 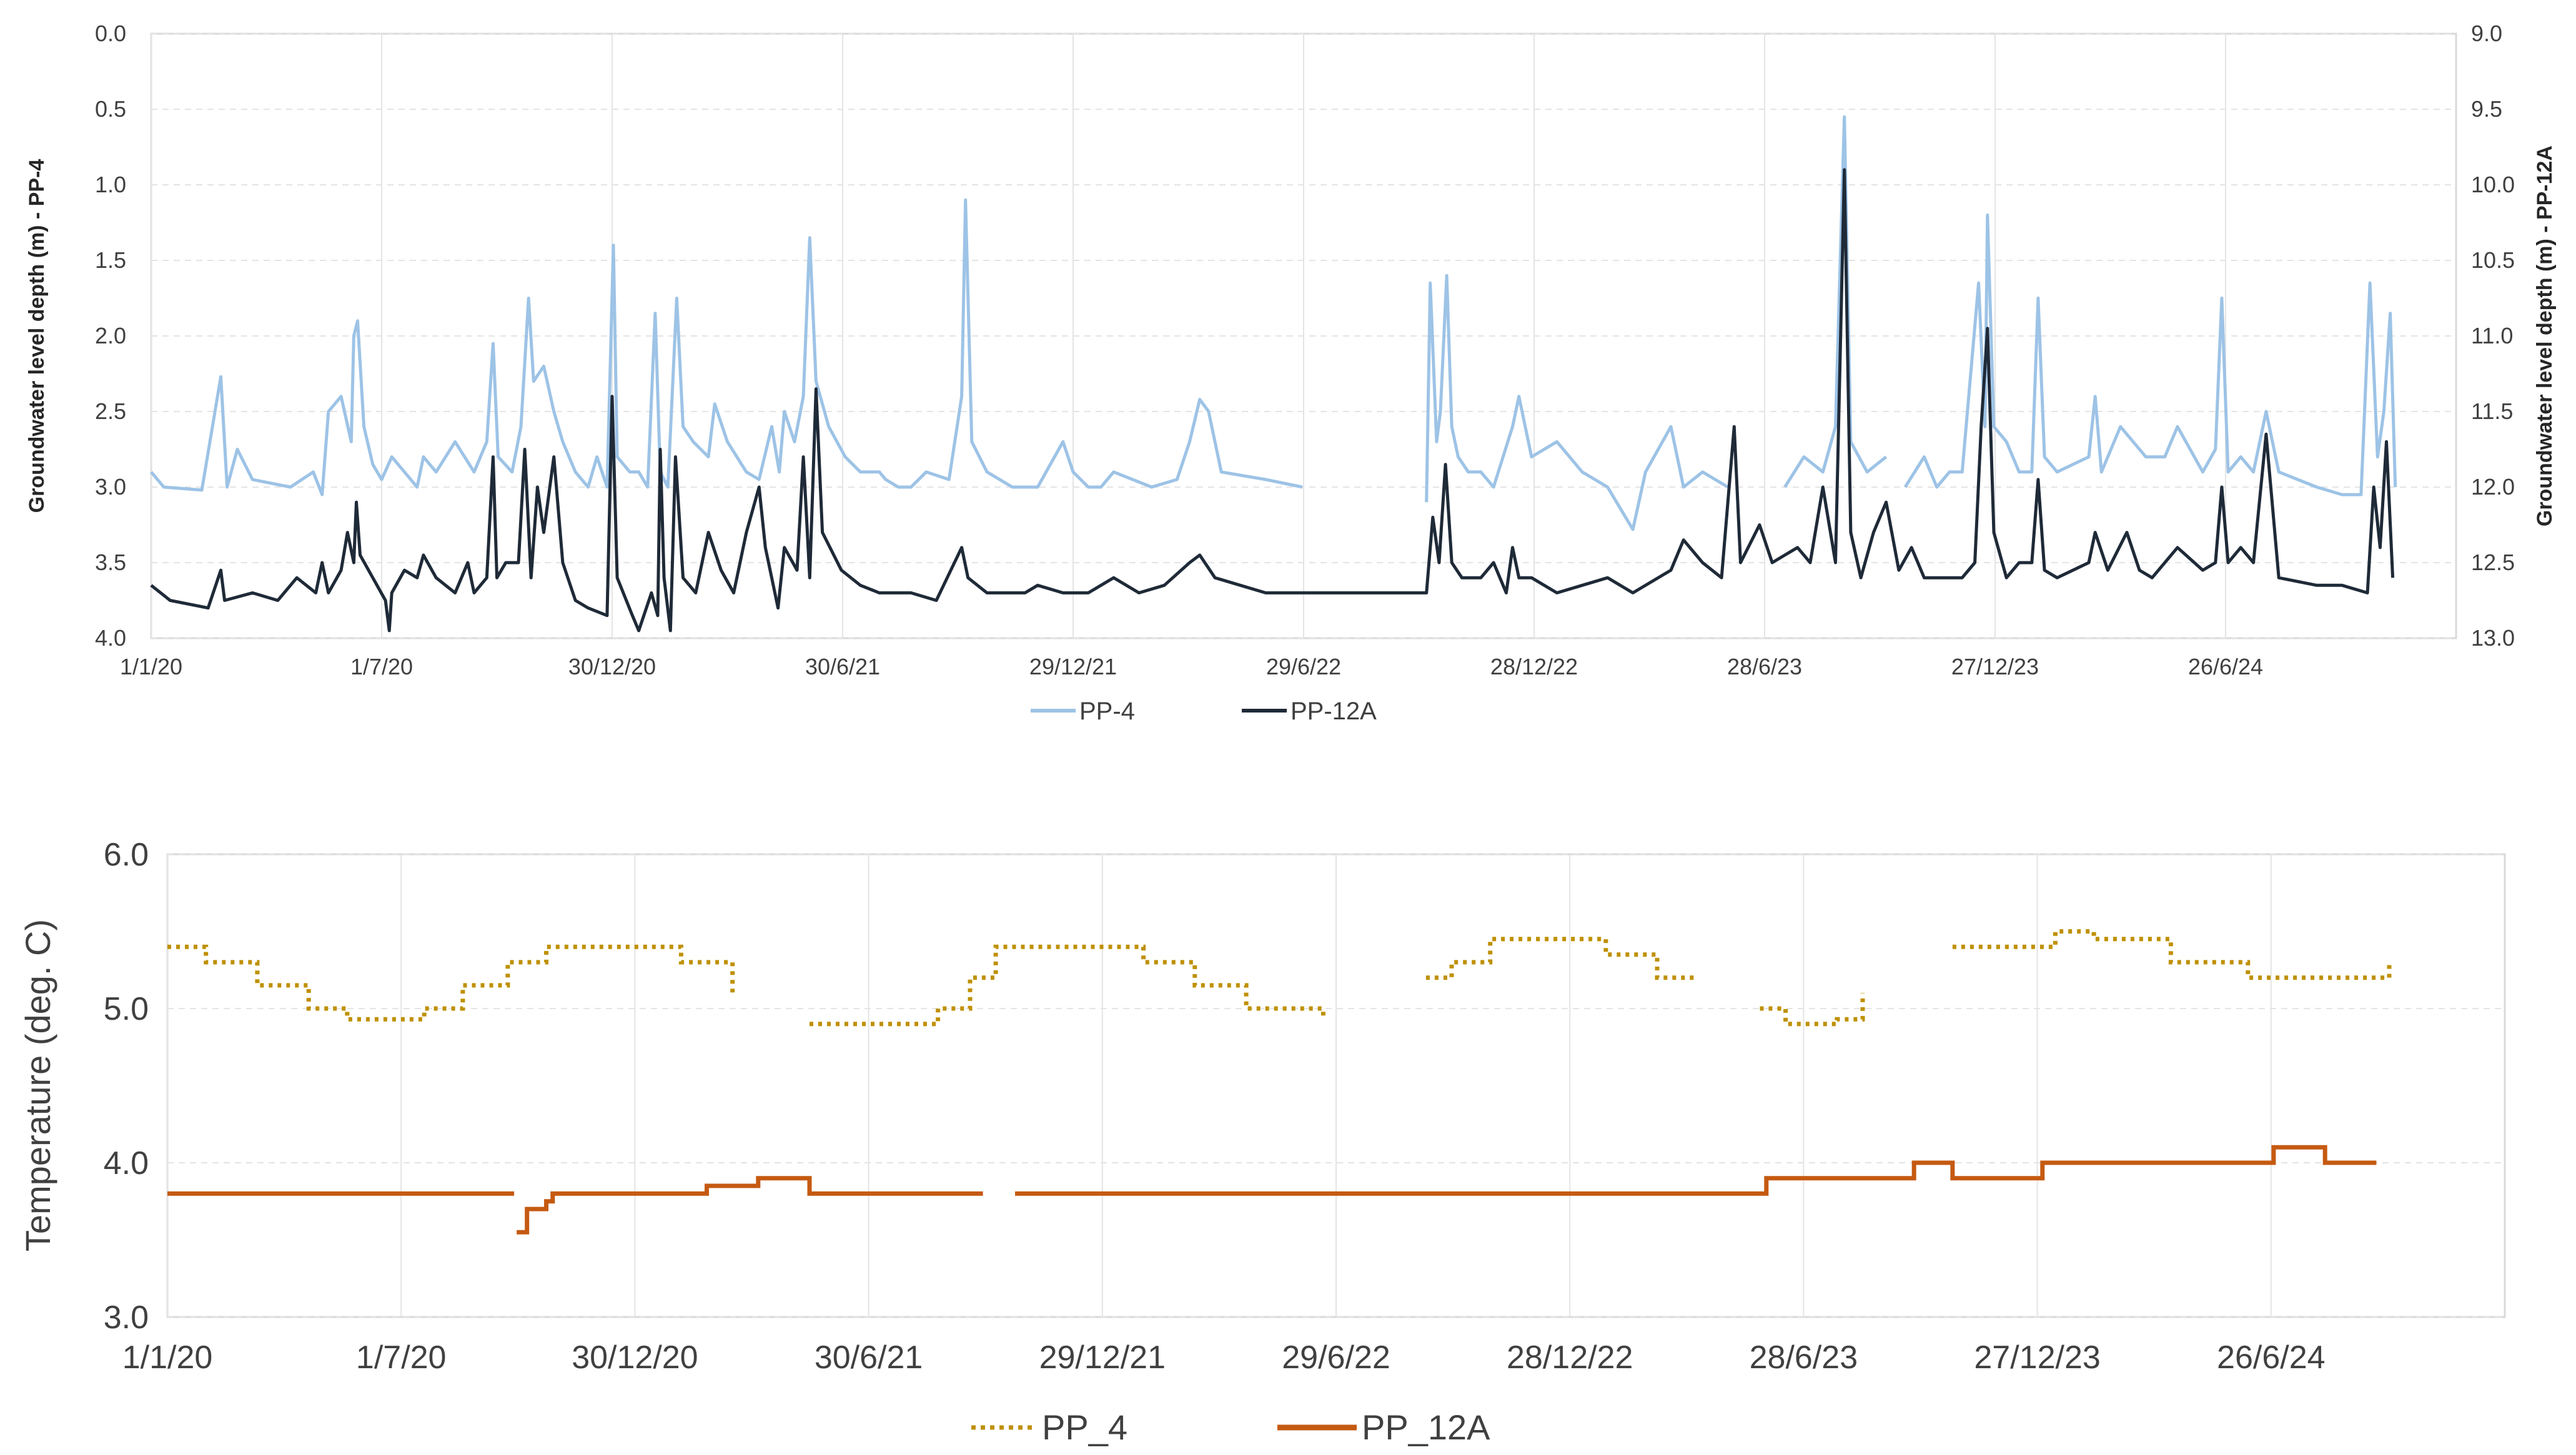 I want to click on y-tick-label: 6.0, so click(x=126, y=855).